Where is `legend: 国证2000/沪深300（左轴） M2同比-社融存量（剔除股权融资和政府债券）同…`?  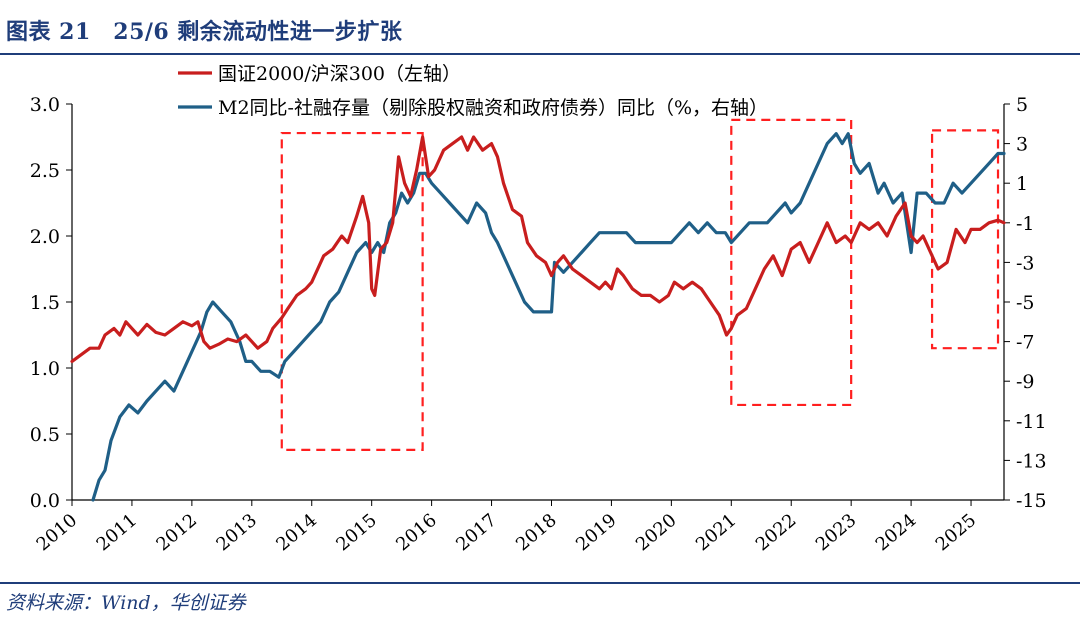
legend: 国证2000/沪深300（左轴） M2同比-社融存量（剔除股权融资和政府债券）同… is located at coordinates (473, 91).